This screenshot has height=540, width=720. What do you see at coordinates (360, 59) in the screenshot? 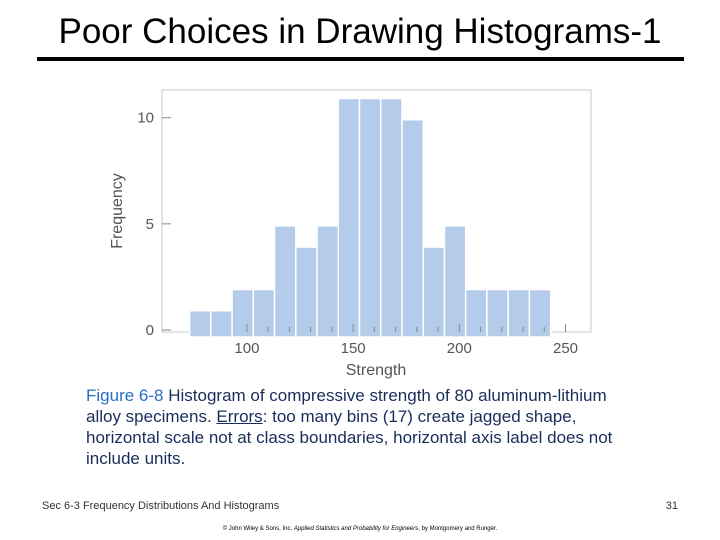
I see `title-underline` at bounding box center [360, 59].